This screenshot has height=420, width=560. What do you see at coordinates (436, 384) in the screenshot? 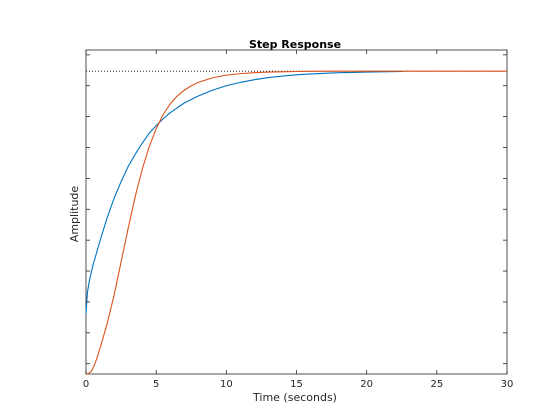
I see `x-tick-label: 25` at bounding box center [436, 384].